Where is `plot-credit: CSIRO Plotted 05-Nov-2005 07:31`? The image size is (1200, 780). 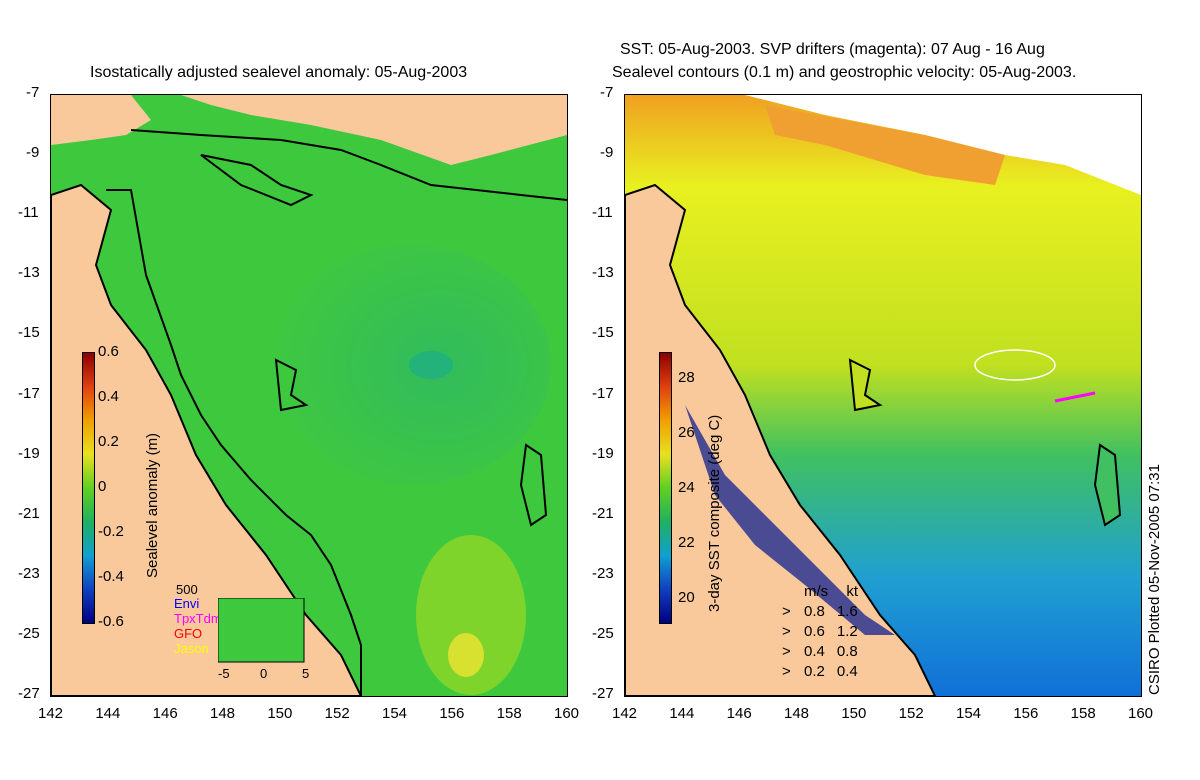 plot-credit: CSIRO Plotted 05-Nov-2005 07:31 is located at coordinates (1154, 579).